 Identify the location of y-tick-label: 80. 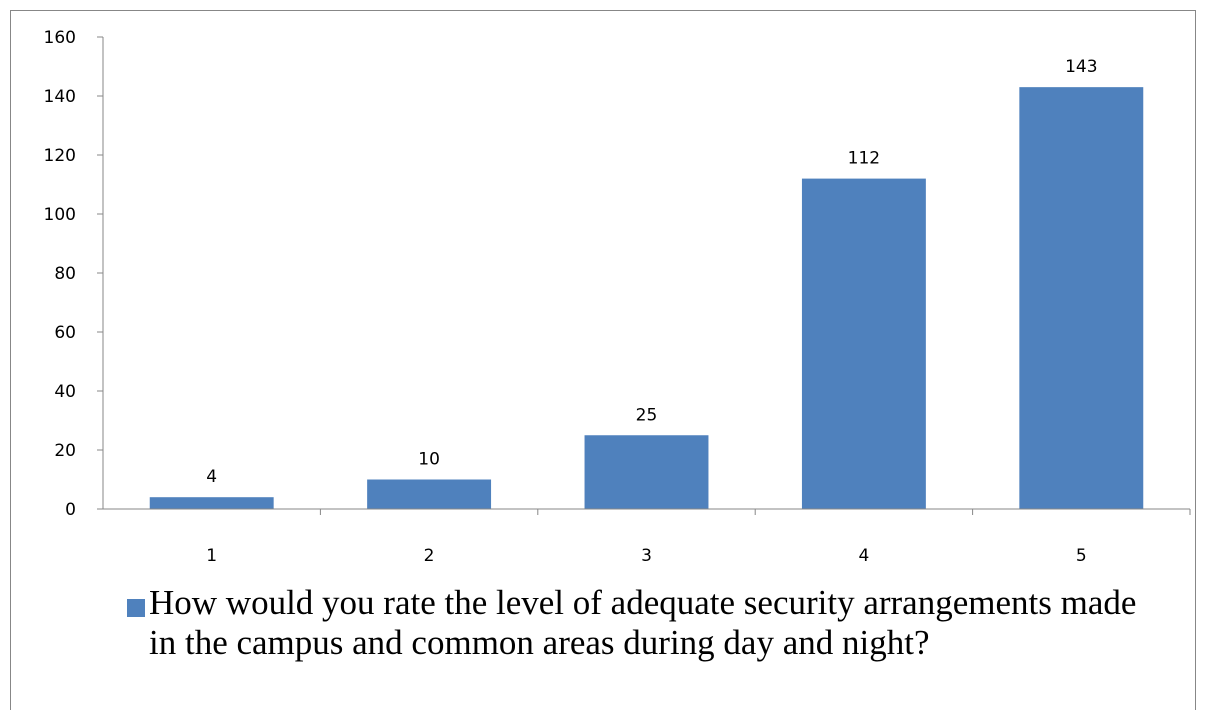
(65, 274).